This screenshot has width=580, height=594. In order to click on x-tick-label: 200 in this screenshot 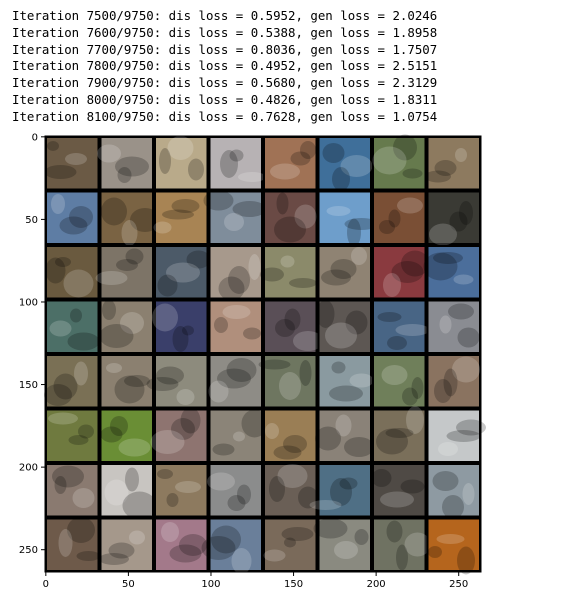, I will do `click(376, 584)`.